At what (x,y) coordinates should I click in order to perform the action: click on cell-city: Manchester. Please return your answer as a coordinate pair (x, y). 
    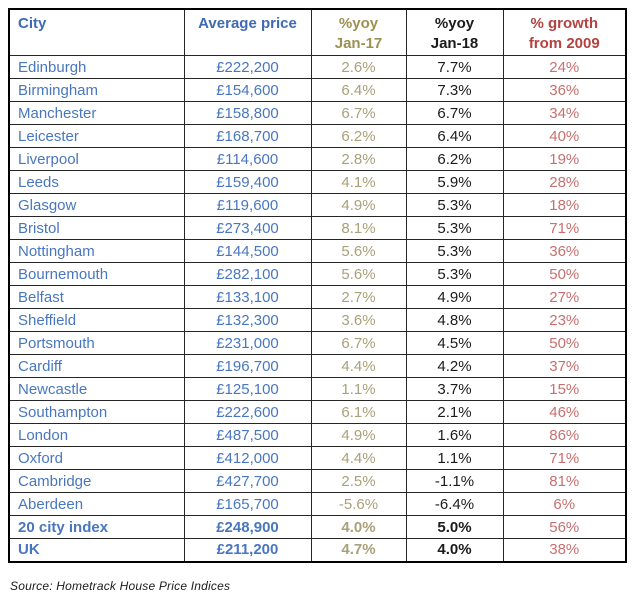
    Looking at the image, I should click on (96, 113).